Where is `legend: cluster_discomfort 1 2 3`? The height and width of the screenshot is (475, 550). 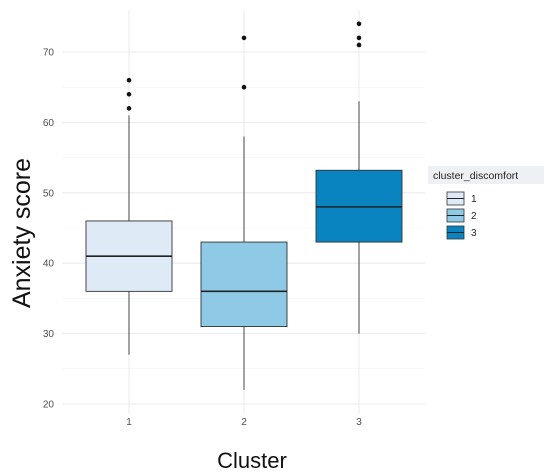
legend: cluster_discomfort 1 2 3 is located at coordinates (486, 203).